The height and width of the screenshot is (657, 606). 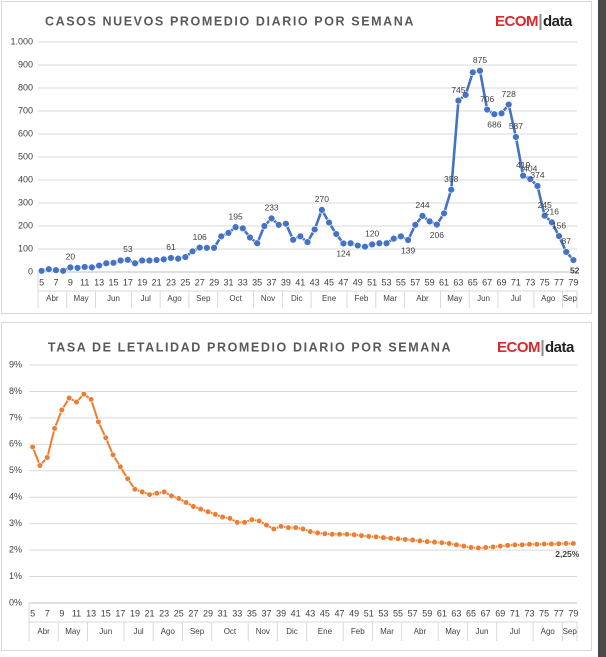 What do you see at coordinates (575, 270) in the screenshot?
I see `data-label: 52` at bounding box center [575, 270].